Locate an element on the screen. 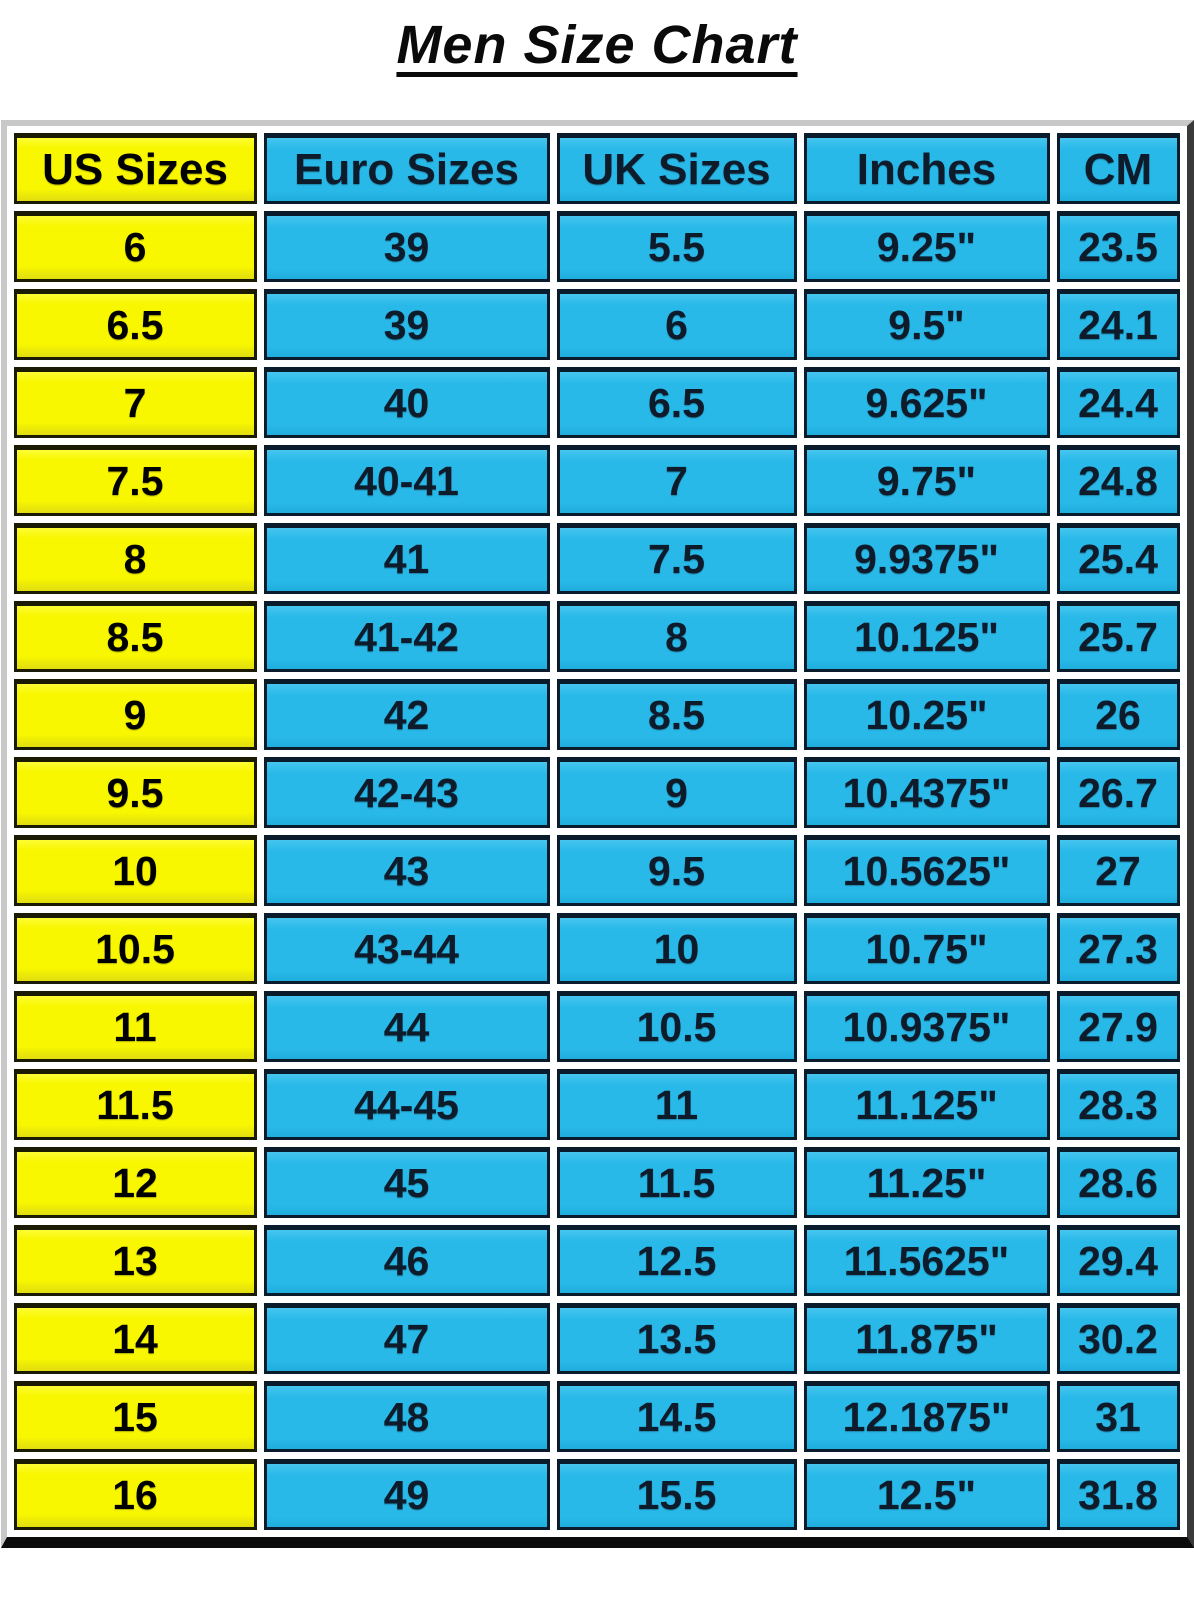  table-row: 7 40 6.5 9.625" 24.4 is located at coordinates (596, 402).